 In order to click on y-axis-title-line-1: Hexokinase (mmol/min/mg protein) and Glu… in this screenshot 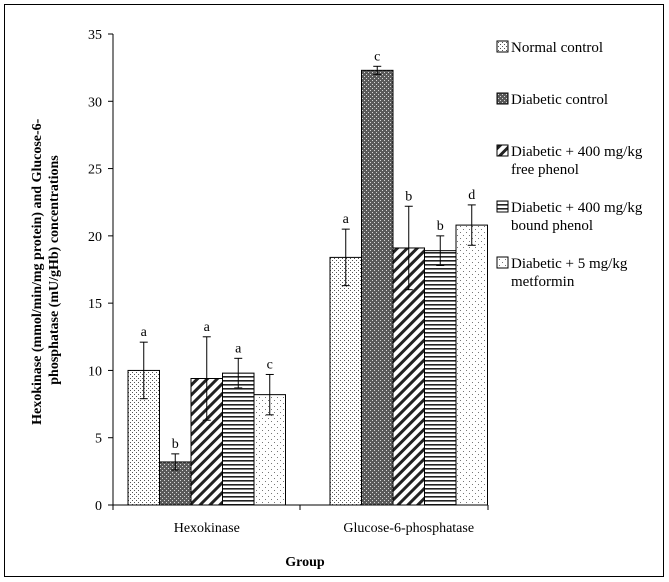, I will do `click(37, 271)`.